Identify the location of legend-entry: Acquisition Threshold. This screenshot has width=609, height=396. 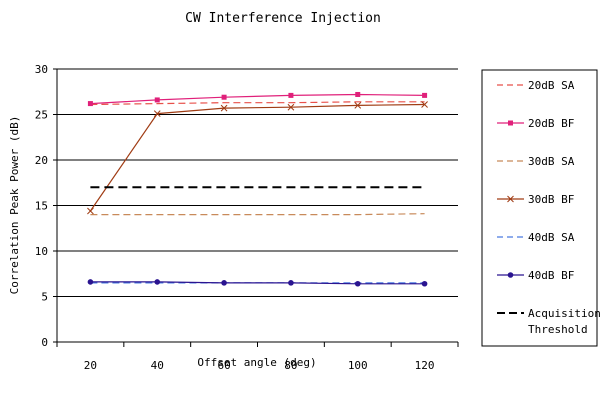
(549, 321).